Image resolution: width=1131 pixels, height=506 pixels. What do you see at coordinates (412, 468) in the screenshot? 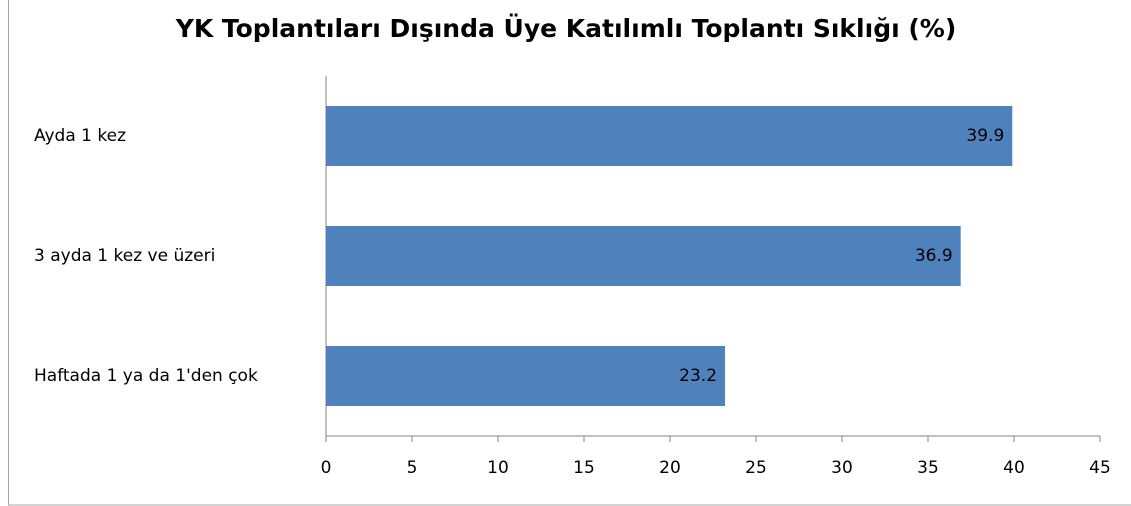
I see `x-tick-label: 5` at bounding box center [412, 468].